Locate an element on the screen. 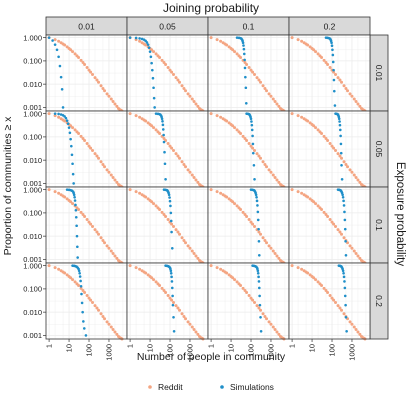  right-facet-label: Exposure probability is located at coordinates (400, 214).